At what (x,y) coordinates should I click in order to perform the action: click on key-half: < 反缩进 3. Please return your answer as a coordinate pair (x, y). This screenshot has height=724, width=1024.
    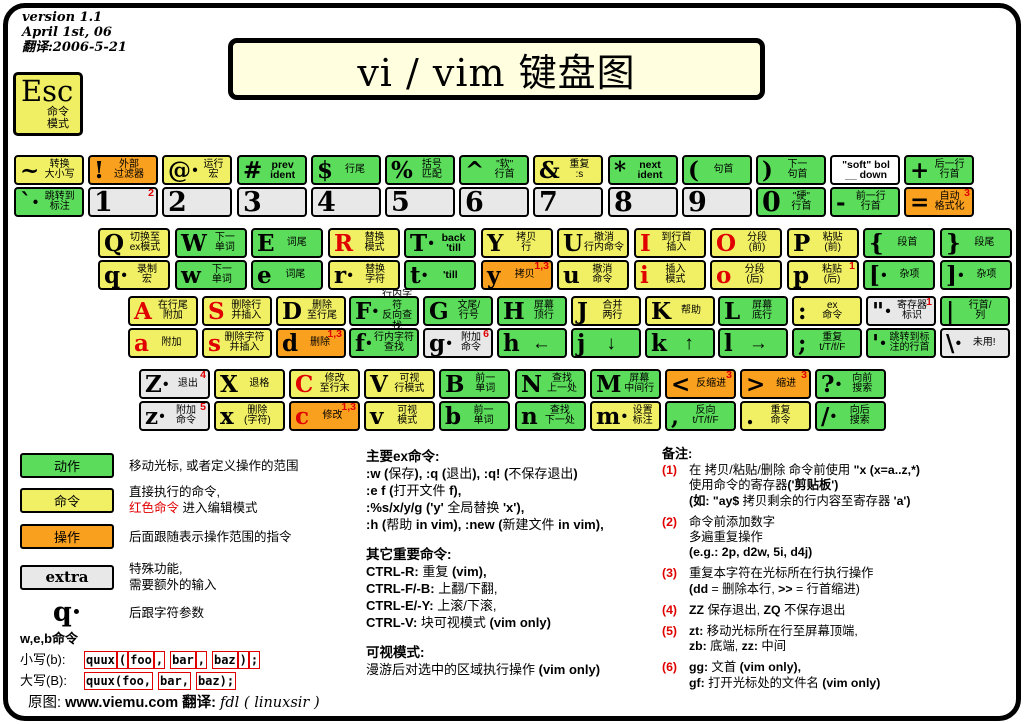
    Looking at the image, I should click on (700, 384).